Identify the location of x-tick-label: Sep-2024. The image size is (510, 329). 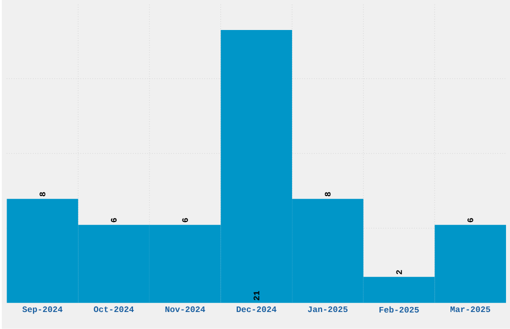
(42, 310).